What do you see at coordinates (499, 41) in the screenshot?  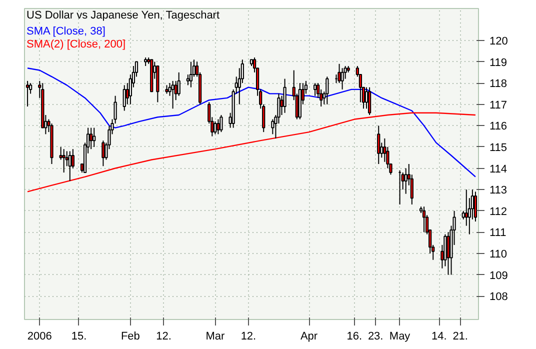 I see `y-tick-label: 120` at bounding box center [499, 41].